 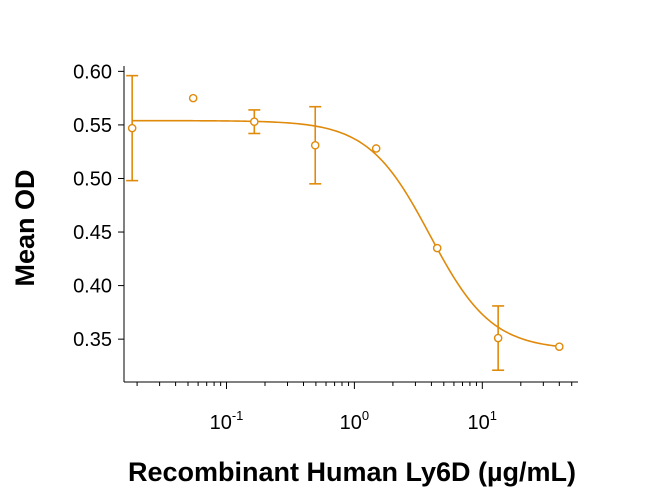 What do you see at coordinates (482, 421) in the screenshot?
I see `x-tick-label: 10¹` at bounding box center [482, 421].